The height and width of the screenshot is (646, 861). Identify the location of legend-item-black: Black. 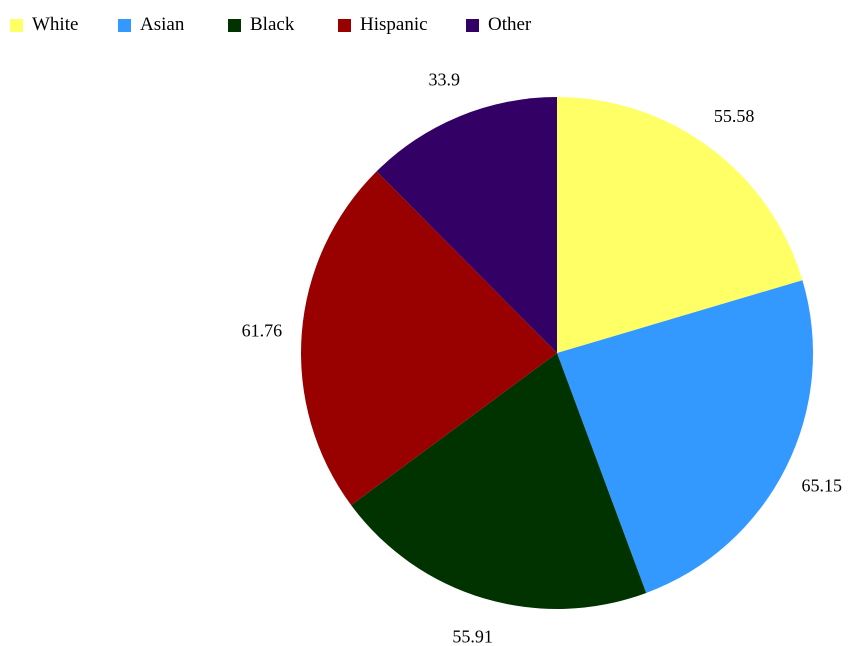
(283, 25).